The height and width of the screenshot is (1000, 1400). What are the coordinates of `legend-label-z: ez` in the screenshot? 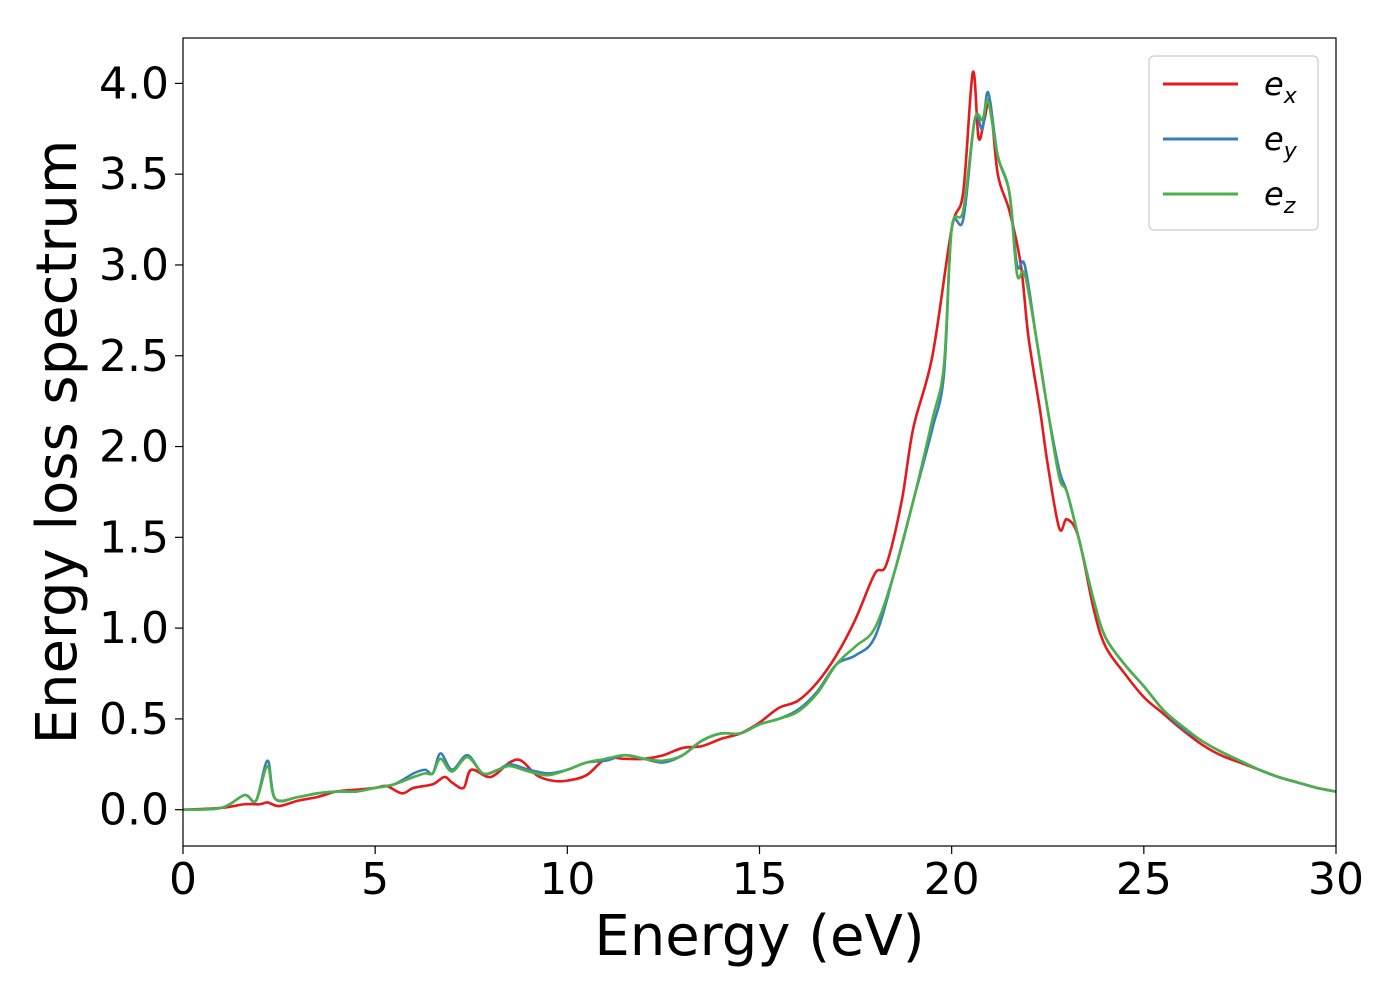 It's located at (1280, 197).